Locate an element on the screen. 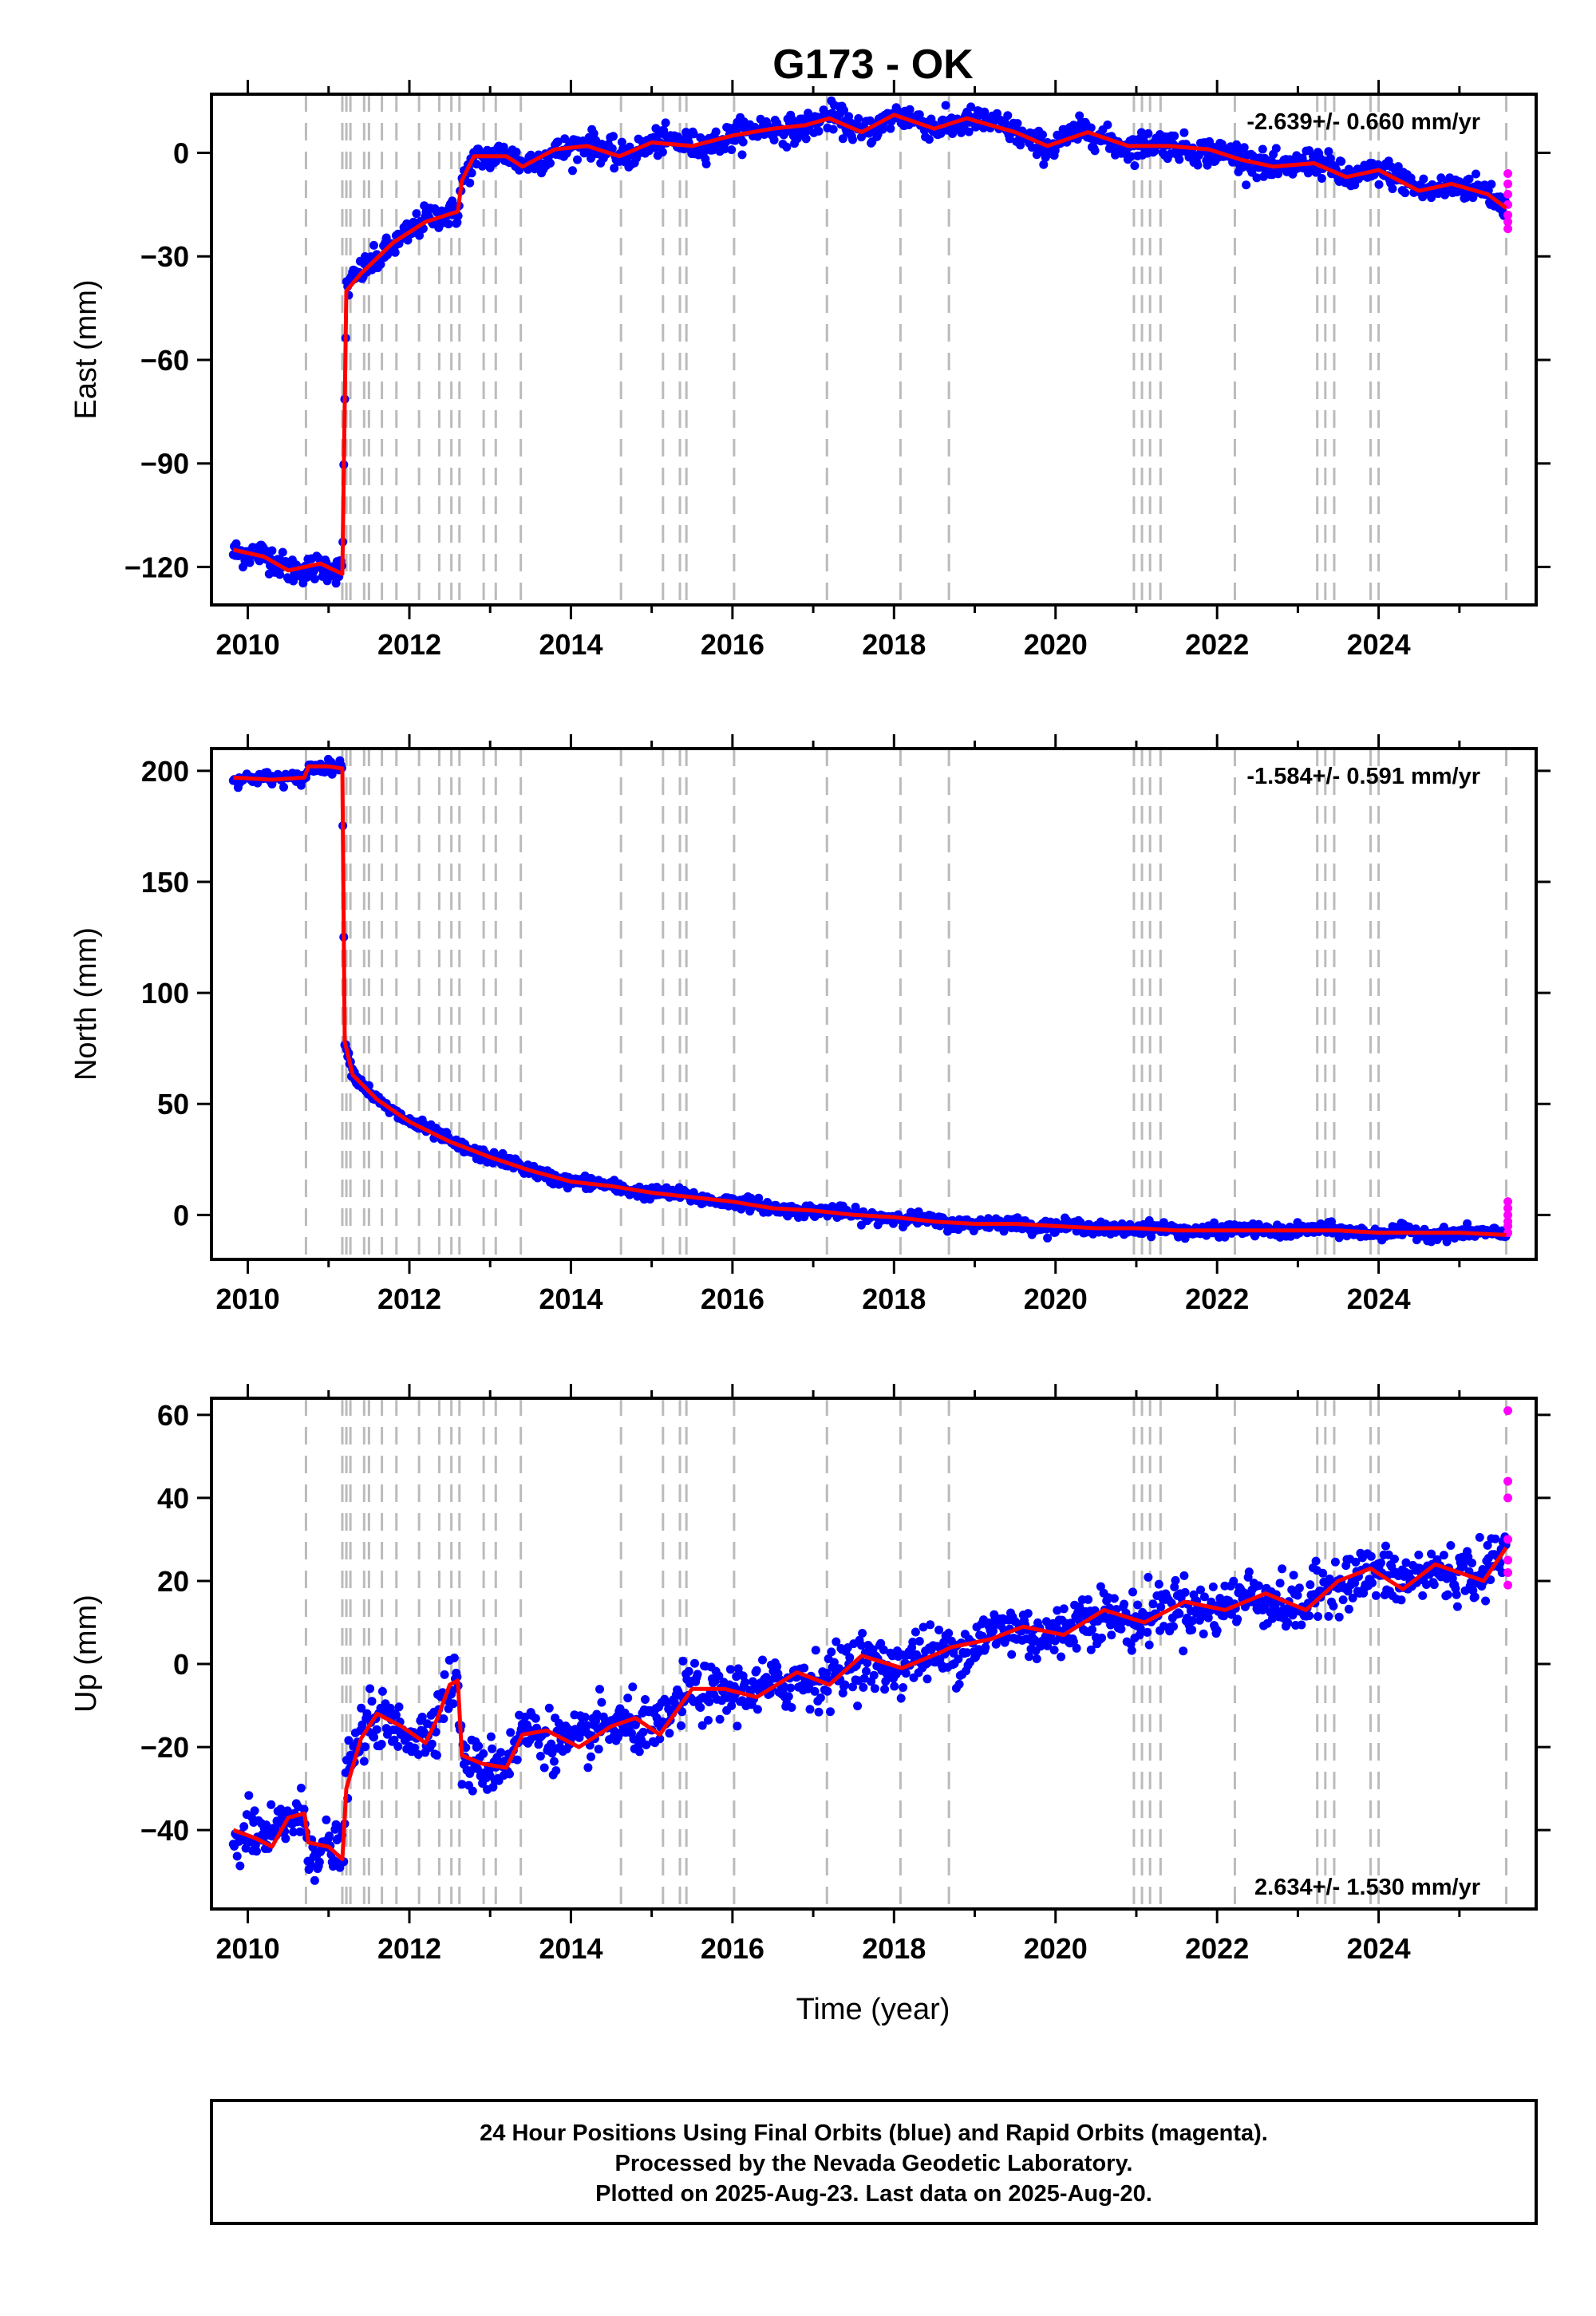 The image size is (1596, 2316). y-tick-label: 20 is located at coordinates (173, 1581).